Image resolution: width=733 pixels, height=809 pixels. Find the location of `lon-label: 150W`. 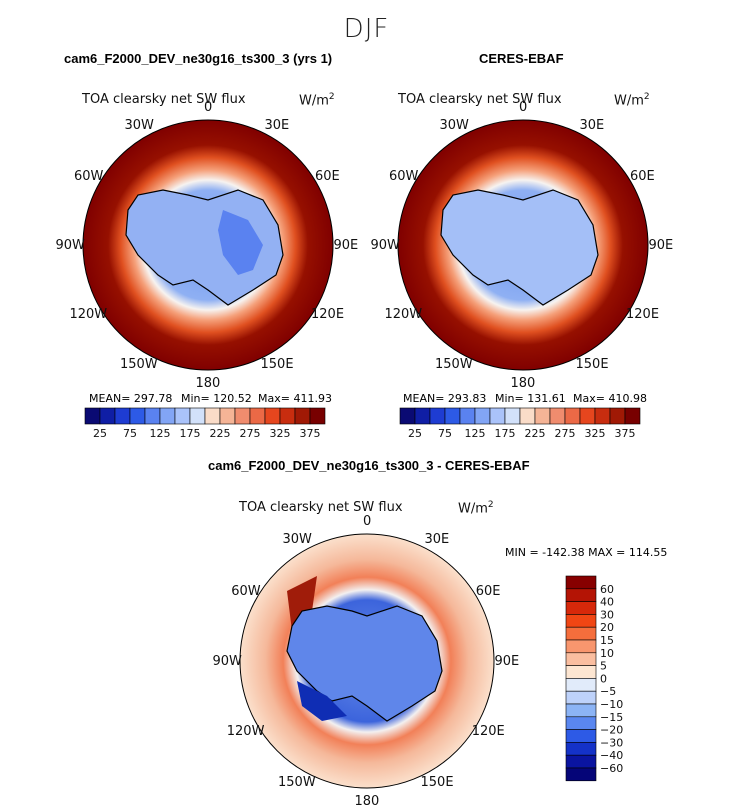

lon-label: 150W is located at coordinates (139, 364).